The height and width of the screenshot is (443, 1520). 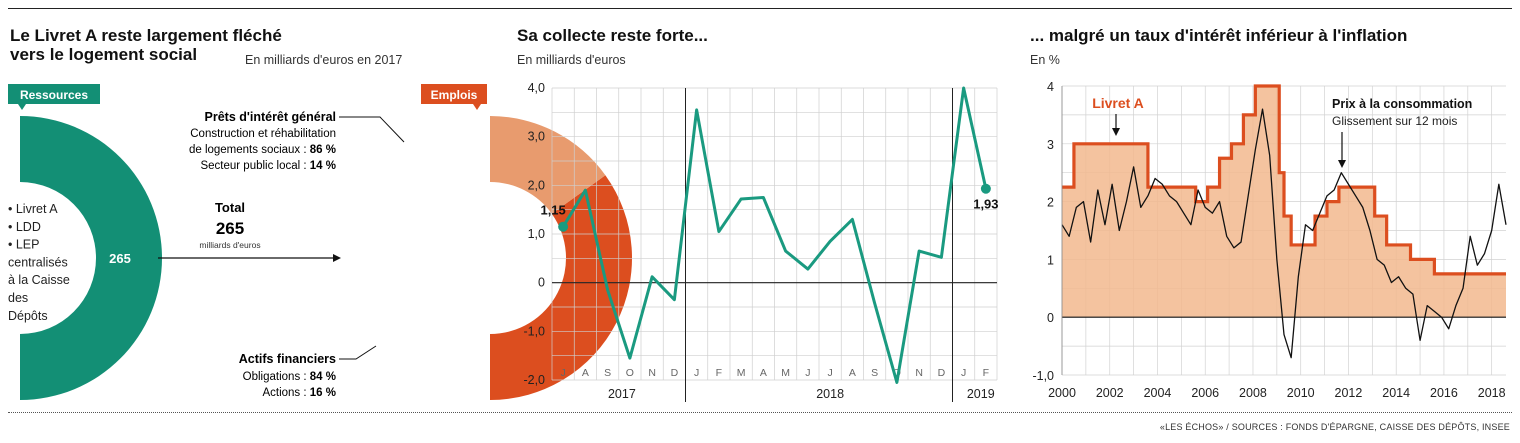 I want to click on panel2-subtitle: En milliards d'euros, so click(x=571, y=60).